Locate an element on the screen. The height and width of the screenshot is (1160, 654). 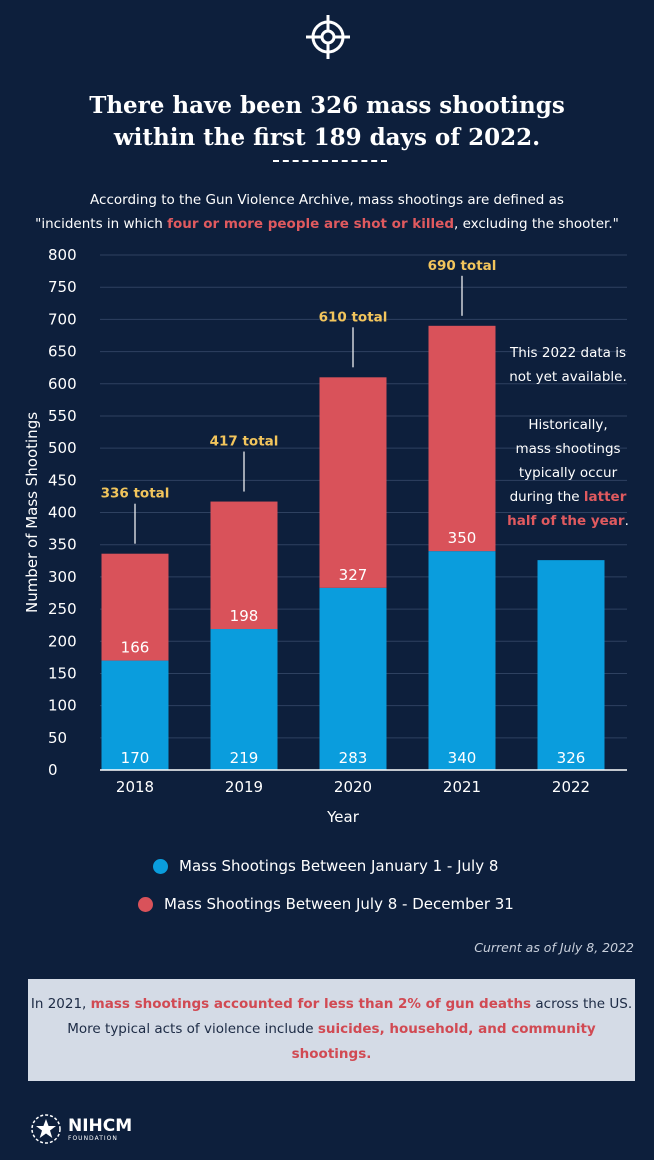
y-tick-label: 450 is located at coordinates (62, 480).